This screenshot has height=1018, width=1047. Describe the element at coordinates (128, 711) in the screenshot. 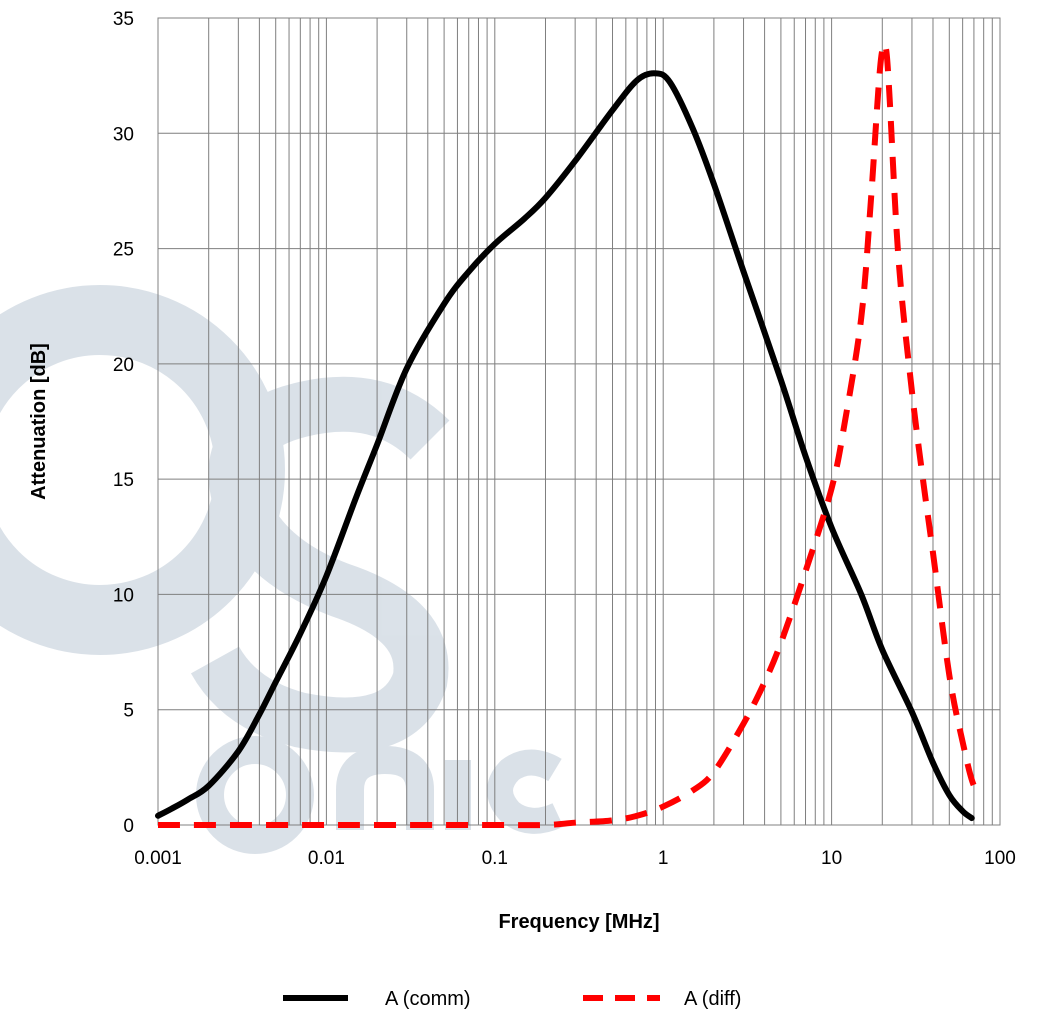

I see `y-tick-label: 5` at that location.